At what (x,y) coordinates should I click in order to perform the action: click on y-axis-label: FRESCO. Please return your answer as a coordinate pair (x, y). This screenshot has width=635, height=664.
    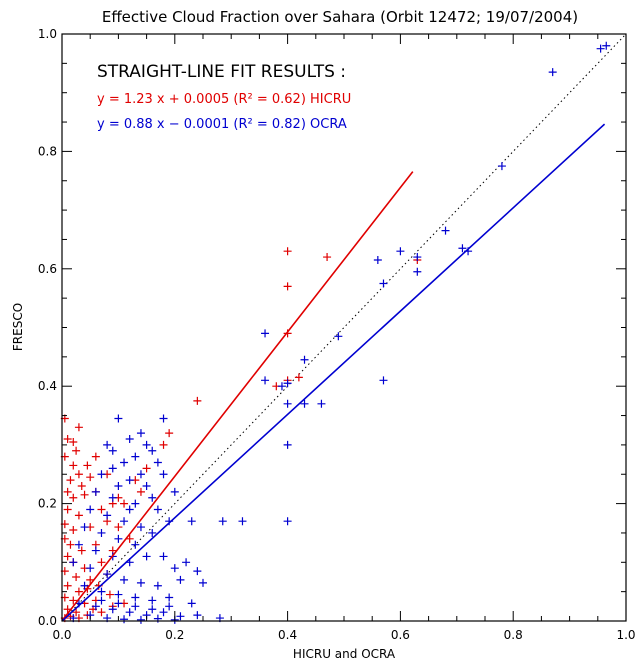
    Looking at the image, I should click on (18, 327).